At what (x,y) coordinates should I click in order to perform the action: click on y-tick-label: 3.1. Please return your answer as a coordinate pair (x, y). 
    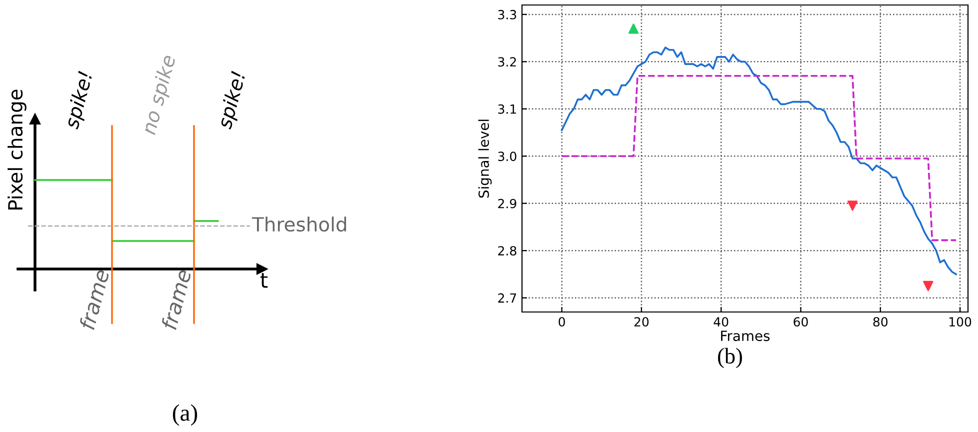
    Looking at the image, I should click on (507, 109).